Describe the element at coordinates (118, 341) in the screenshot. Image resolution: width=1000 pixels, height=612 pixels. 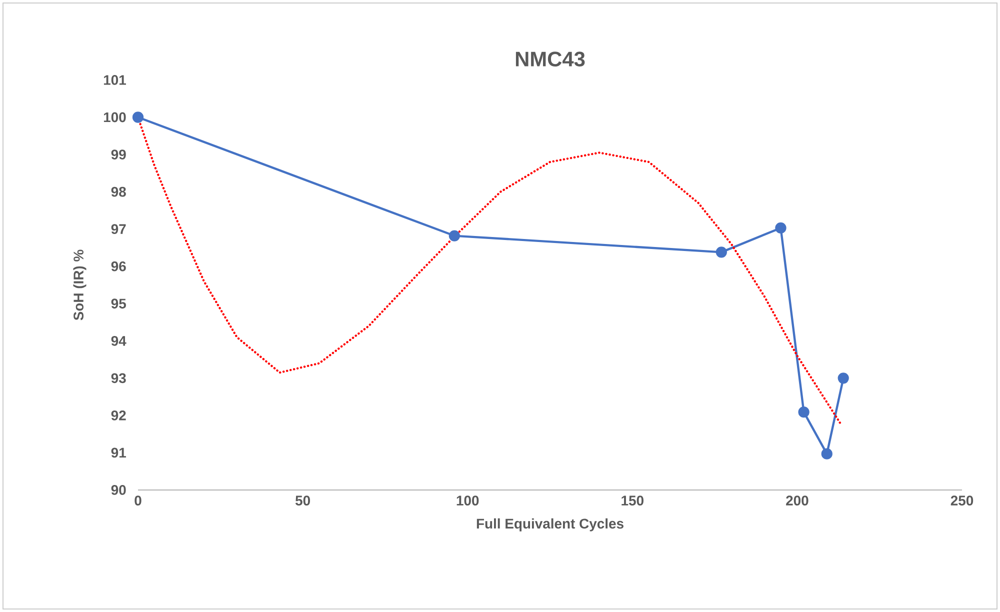
I see `y-tick-label: 94` at that location.